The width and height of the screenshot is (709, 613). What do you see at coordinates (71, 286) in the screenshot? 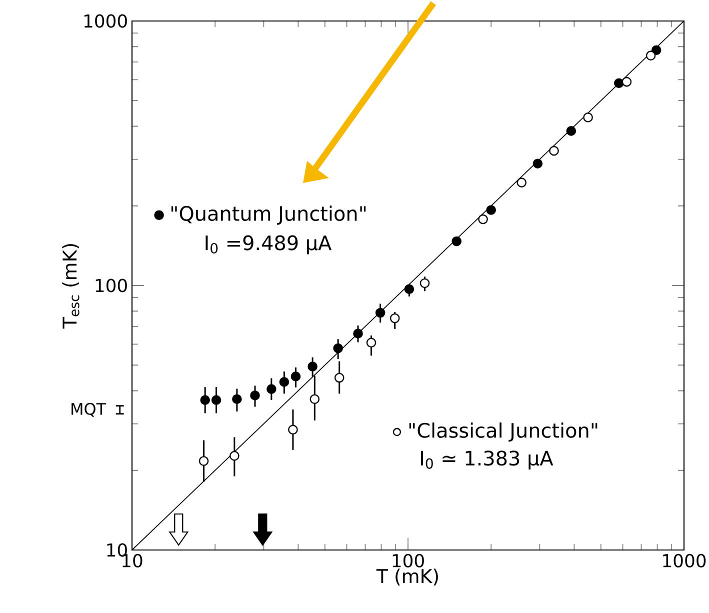
I see `y-axis-title: T$_{esc}$ (mK)` at bounding box center [71, 286].